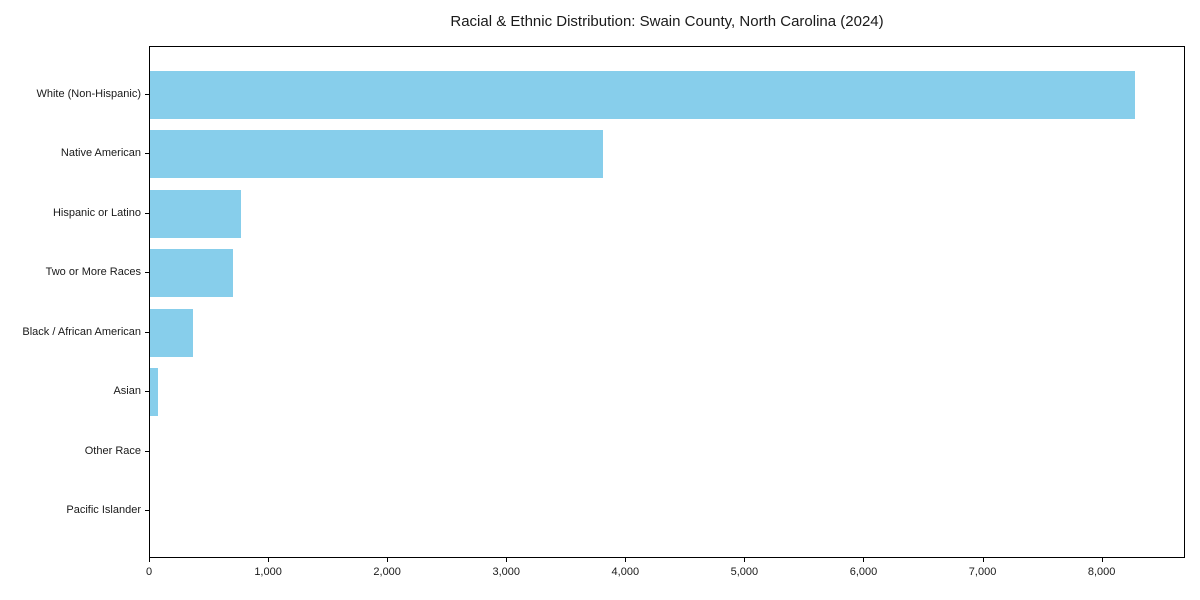 This screenshot has width=1200, height=600. I want to click on x-tick-label: 3,000, so click(506, 572).